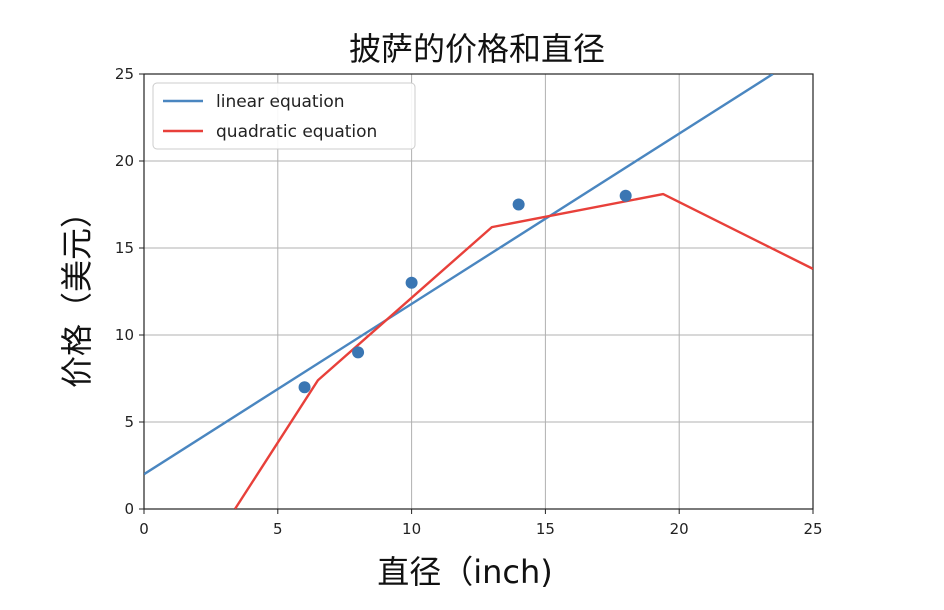  Describe the element at coordinates (77, 292) in the screenshot. I see `y-axis-label: 价格（美元）` at that location.